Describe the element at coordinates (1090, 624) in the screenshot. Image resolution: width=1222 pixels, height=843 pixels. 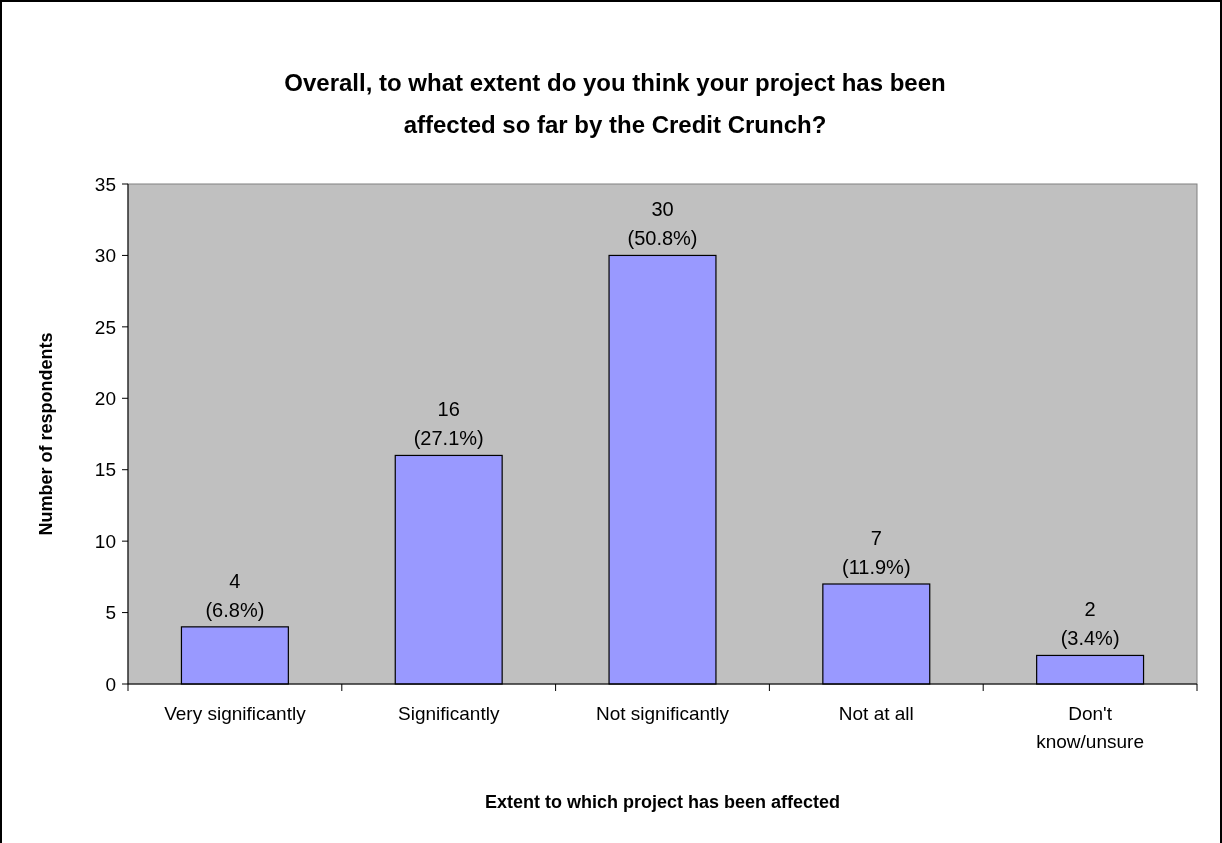
I see `data-label: 2 (3.4%)` at that location.